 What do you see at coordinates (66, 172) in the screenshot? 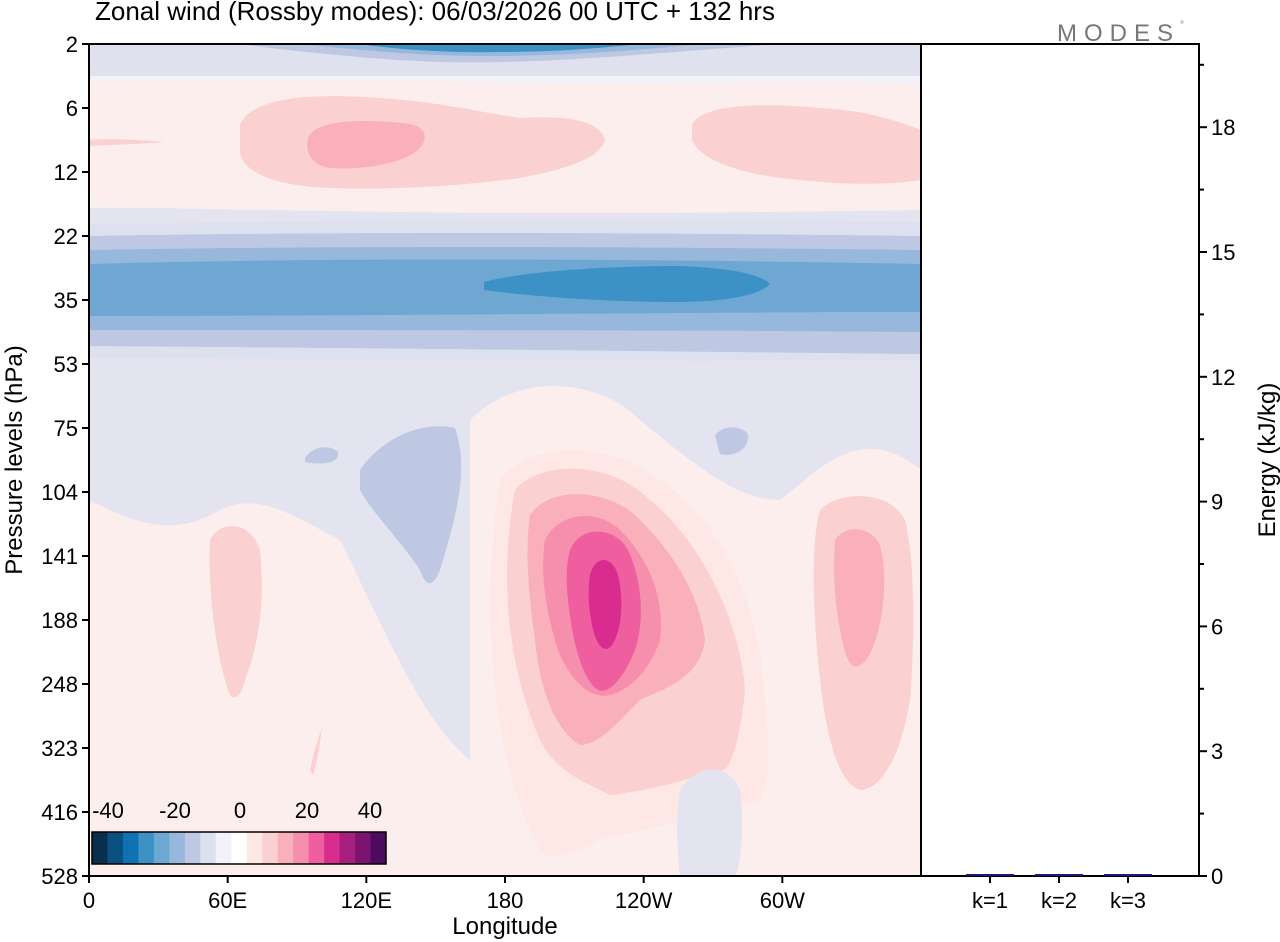
I see `pressure-tick-label: 12` at bounding box center [66, 172].